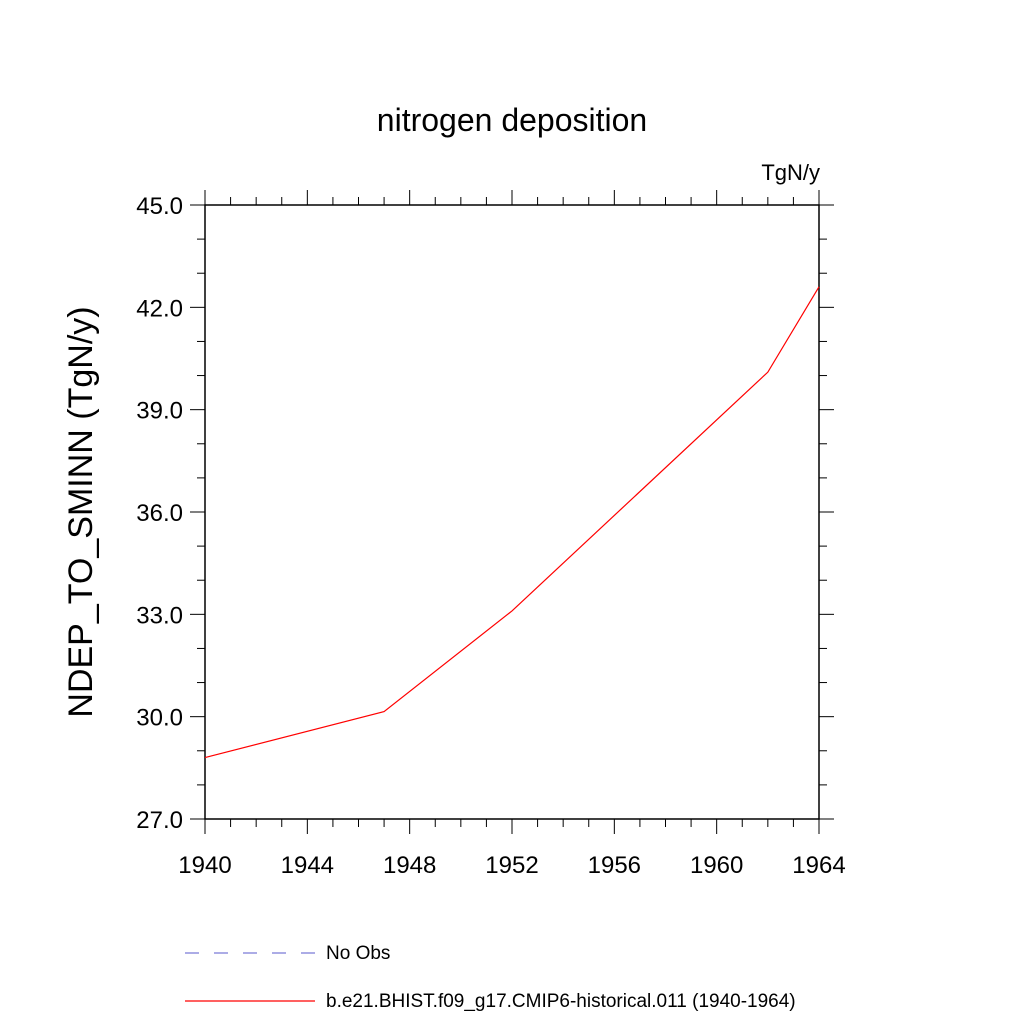 The height and width of the screenshot is (1024, 1024). What do you see at coordinates (159, 615) in the screenshot?
I see `y-tick-label: 33.0` at bounding box center [159, 615].